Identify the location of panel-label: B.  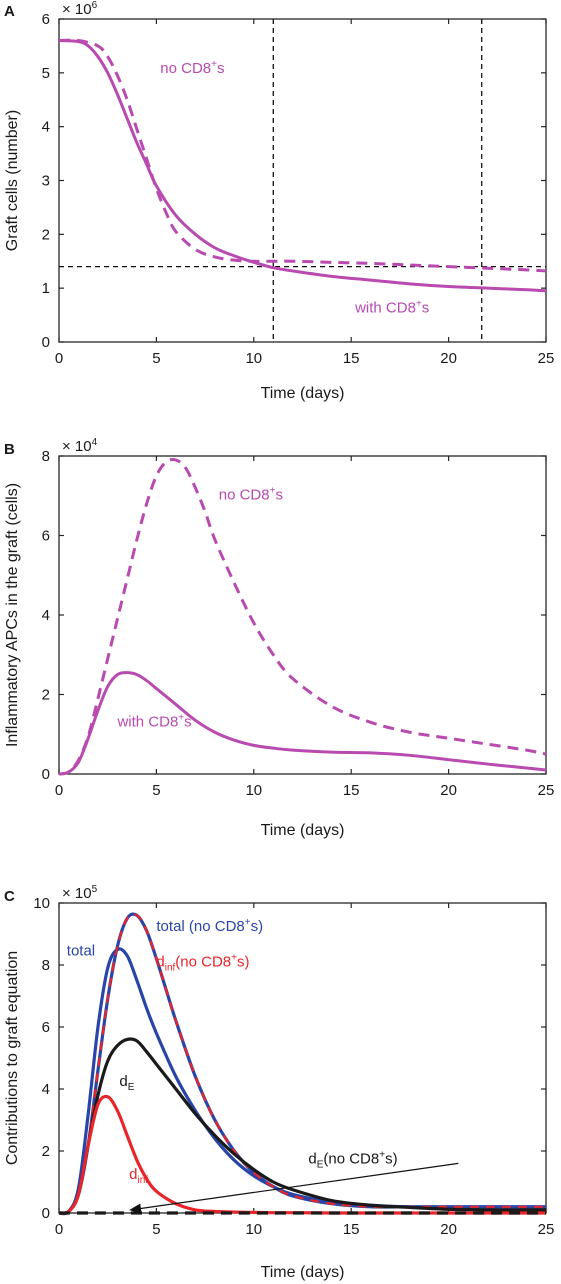
(9, 449).